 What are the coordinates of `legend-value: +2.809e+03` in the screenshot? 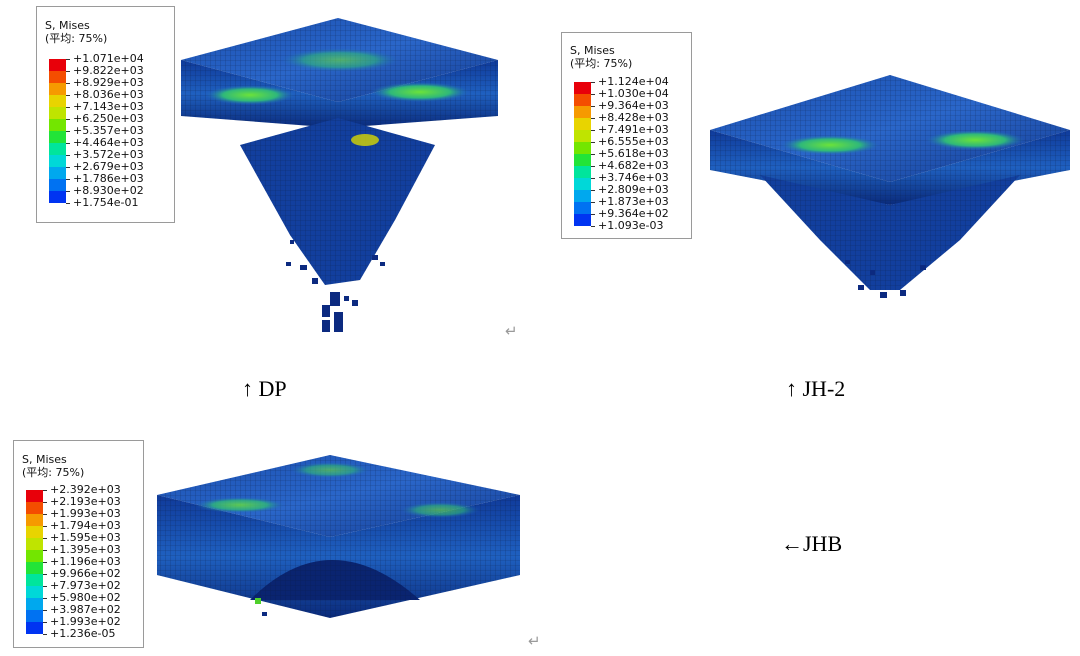 It's located at (633, 189).